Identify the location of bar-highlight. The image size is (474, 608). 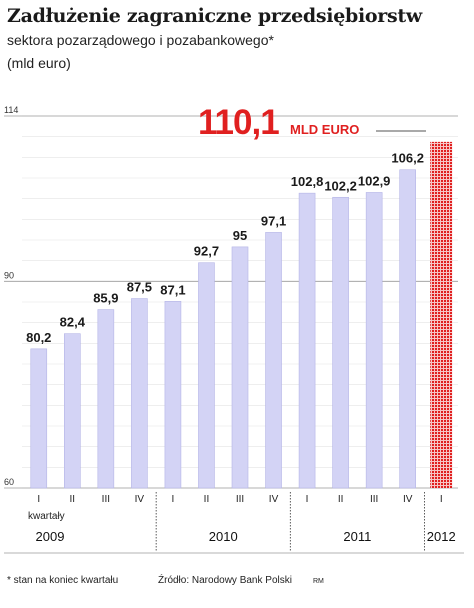
(441, 314).